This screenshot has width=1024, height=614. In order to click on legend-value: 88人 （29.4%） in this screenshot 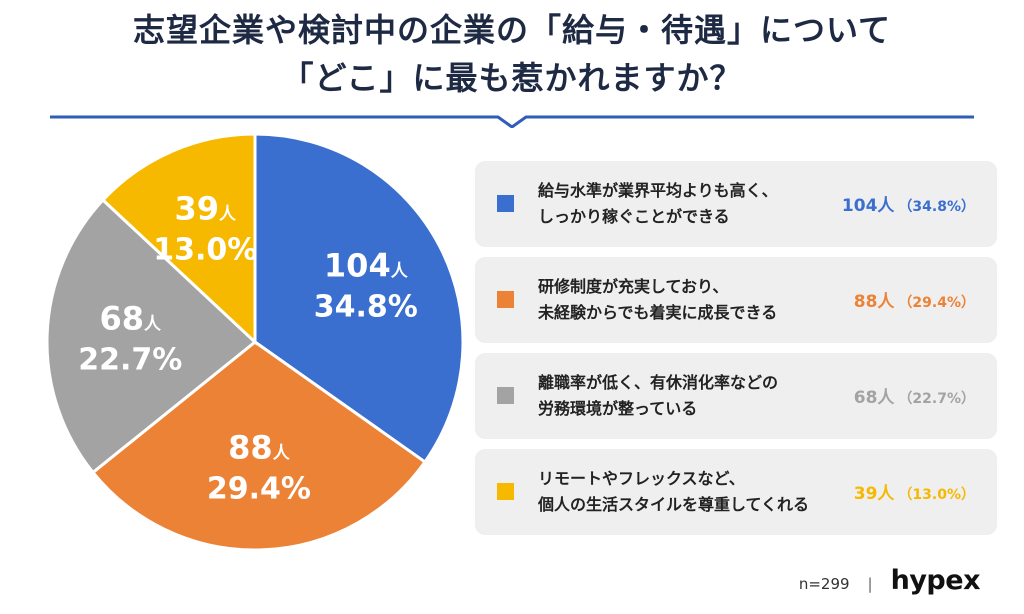, I will do `click(914, 299)`.